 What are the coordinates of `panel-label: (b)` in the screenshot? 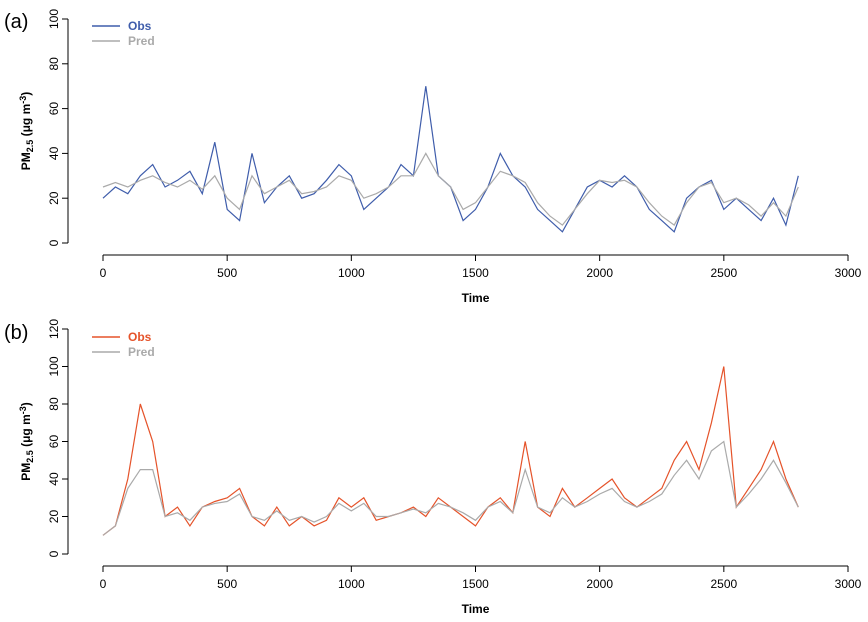 It's located at (16, 333).